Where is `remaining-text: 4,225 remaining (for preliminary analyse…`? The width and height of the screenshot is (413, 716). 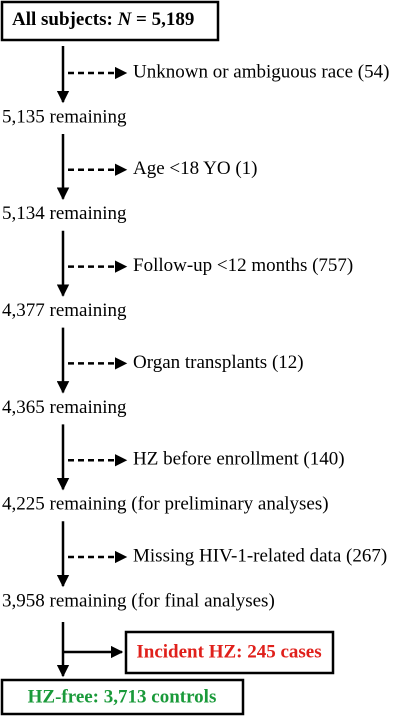 remaining-text: 4,225 remaining (for preliminary analyse… is located at coordinates (165, 504).